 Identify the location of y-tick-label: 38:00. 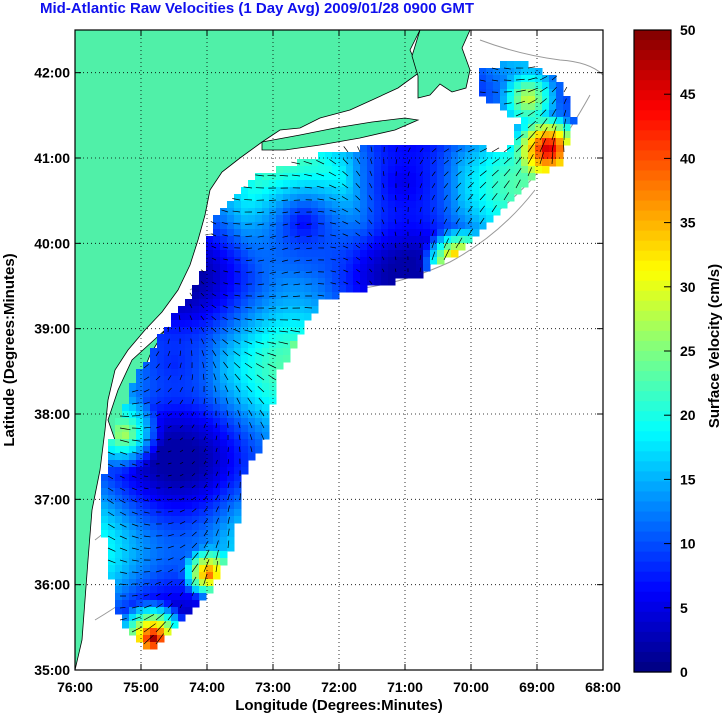
(52, 414).